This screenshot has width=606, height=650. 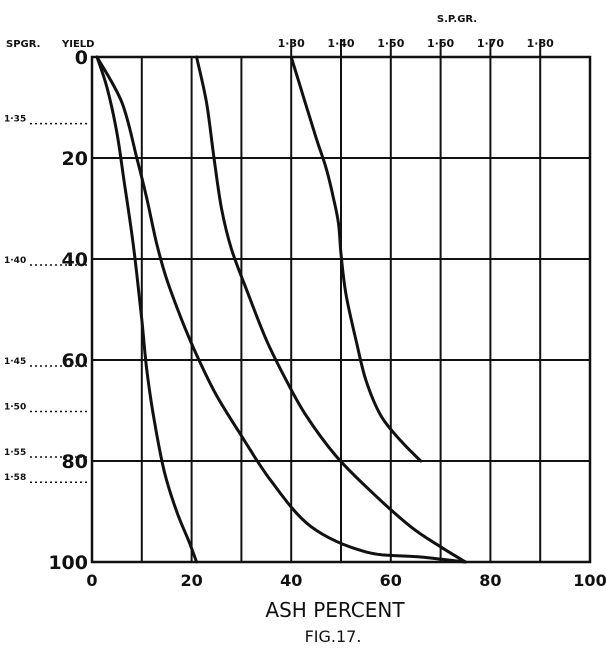 What do you see at coordinates (291, 580) in the screenshot?
I see `x-tick-40: 40` at bounding box center [291, 580].